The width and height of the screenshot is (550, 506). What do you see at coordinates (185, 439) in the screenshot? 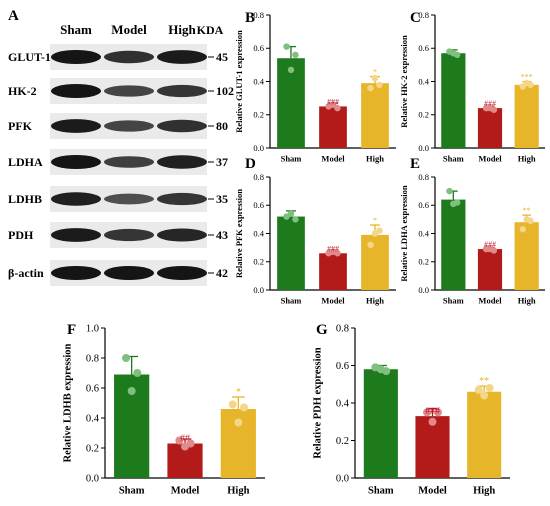
I see `significance-label: ##` at bounding box center [185, 439].